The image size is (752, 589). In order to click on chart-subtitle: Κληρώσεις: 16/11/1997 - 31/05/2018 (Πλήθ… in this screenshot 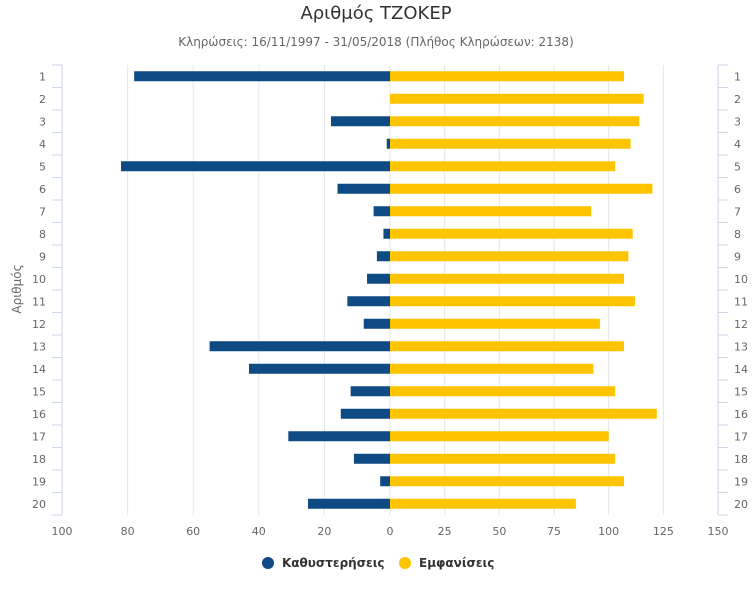, I will do `click(376, 42)`.